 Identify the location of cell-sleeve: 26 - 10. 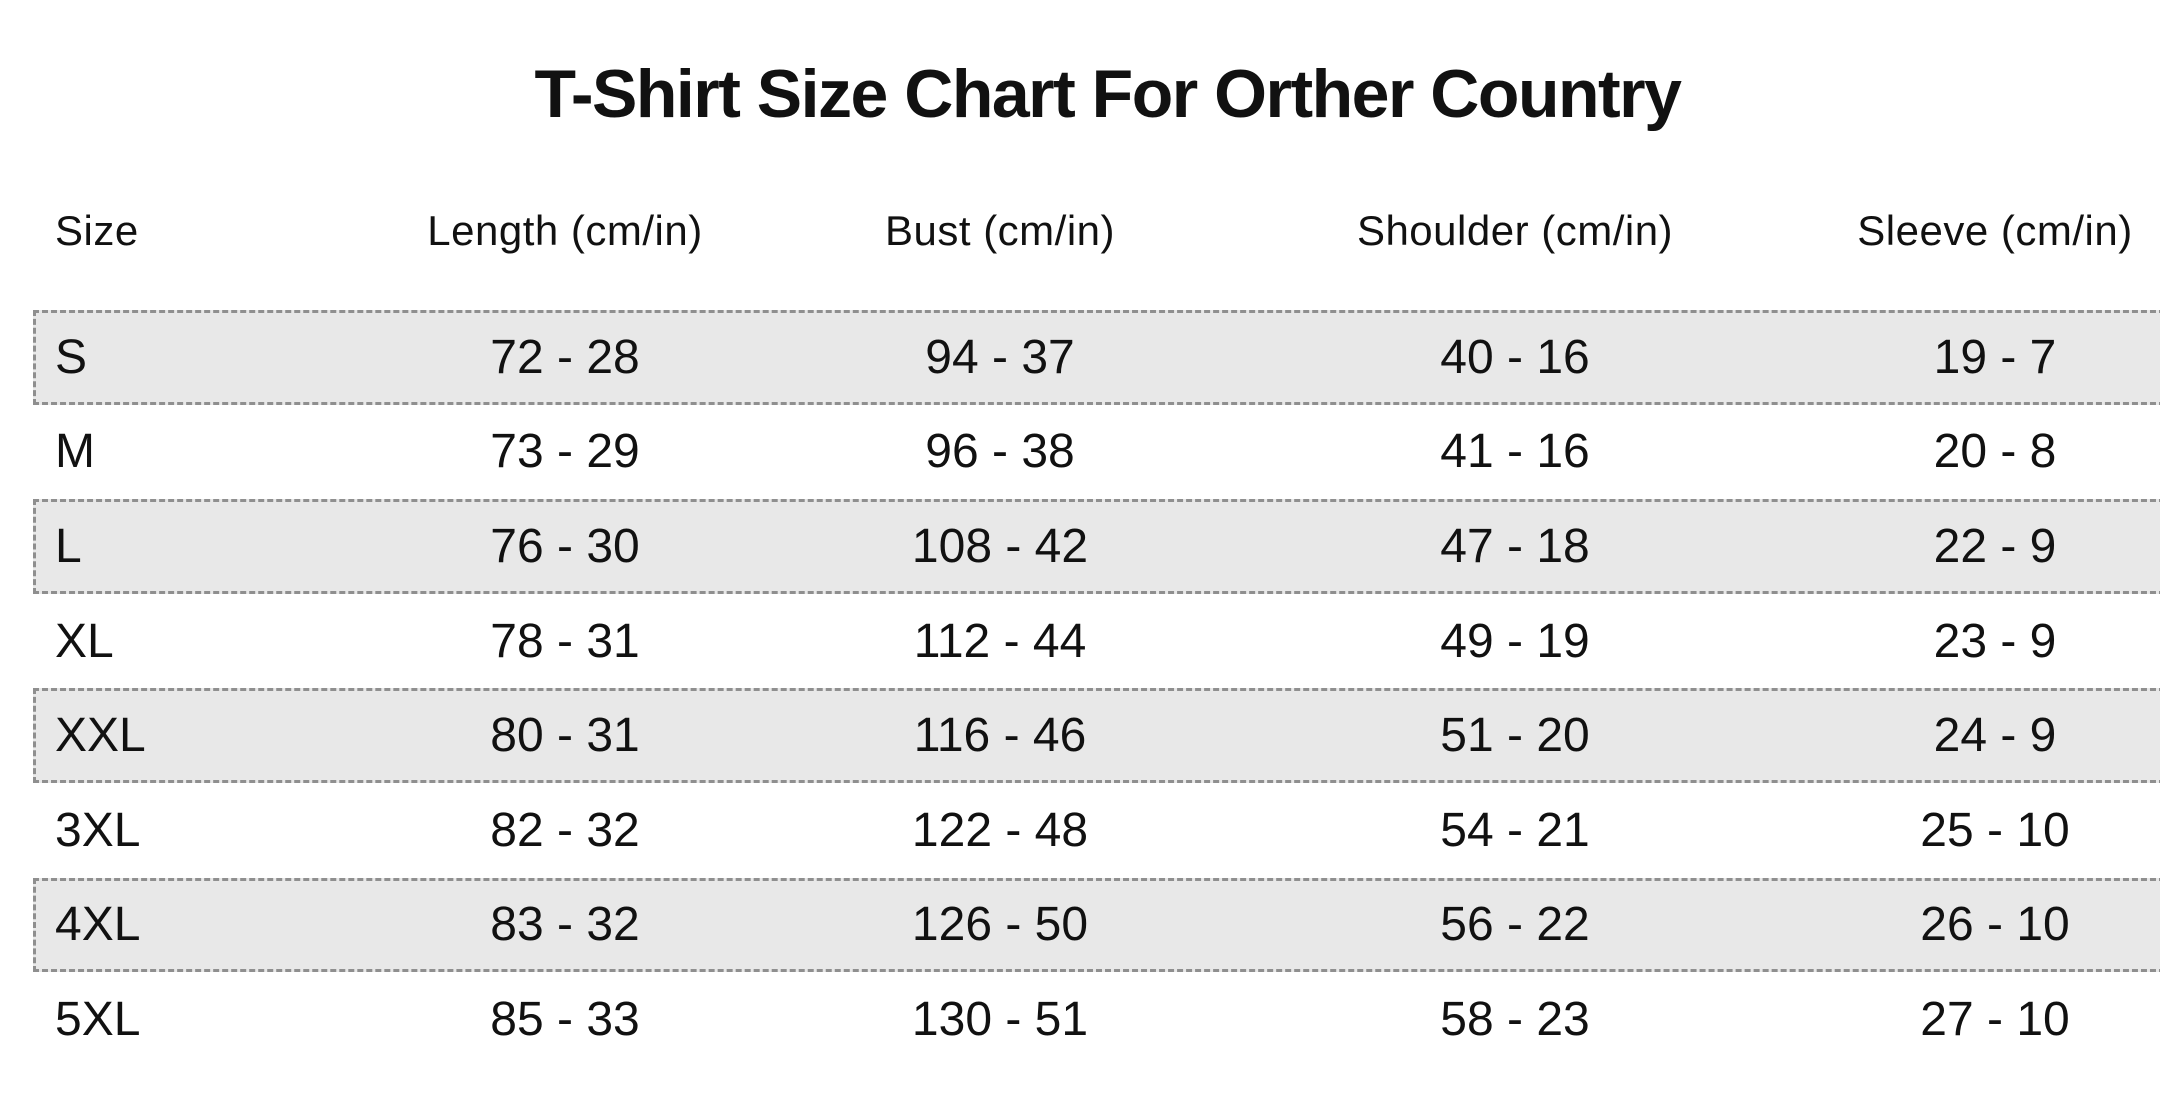
(1995, 925).